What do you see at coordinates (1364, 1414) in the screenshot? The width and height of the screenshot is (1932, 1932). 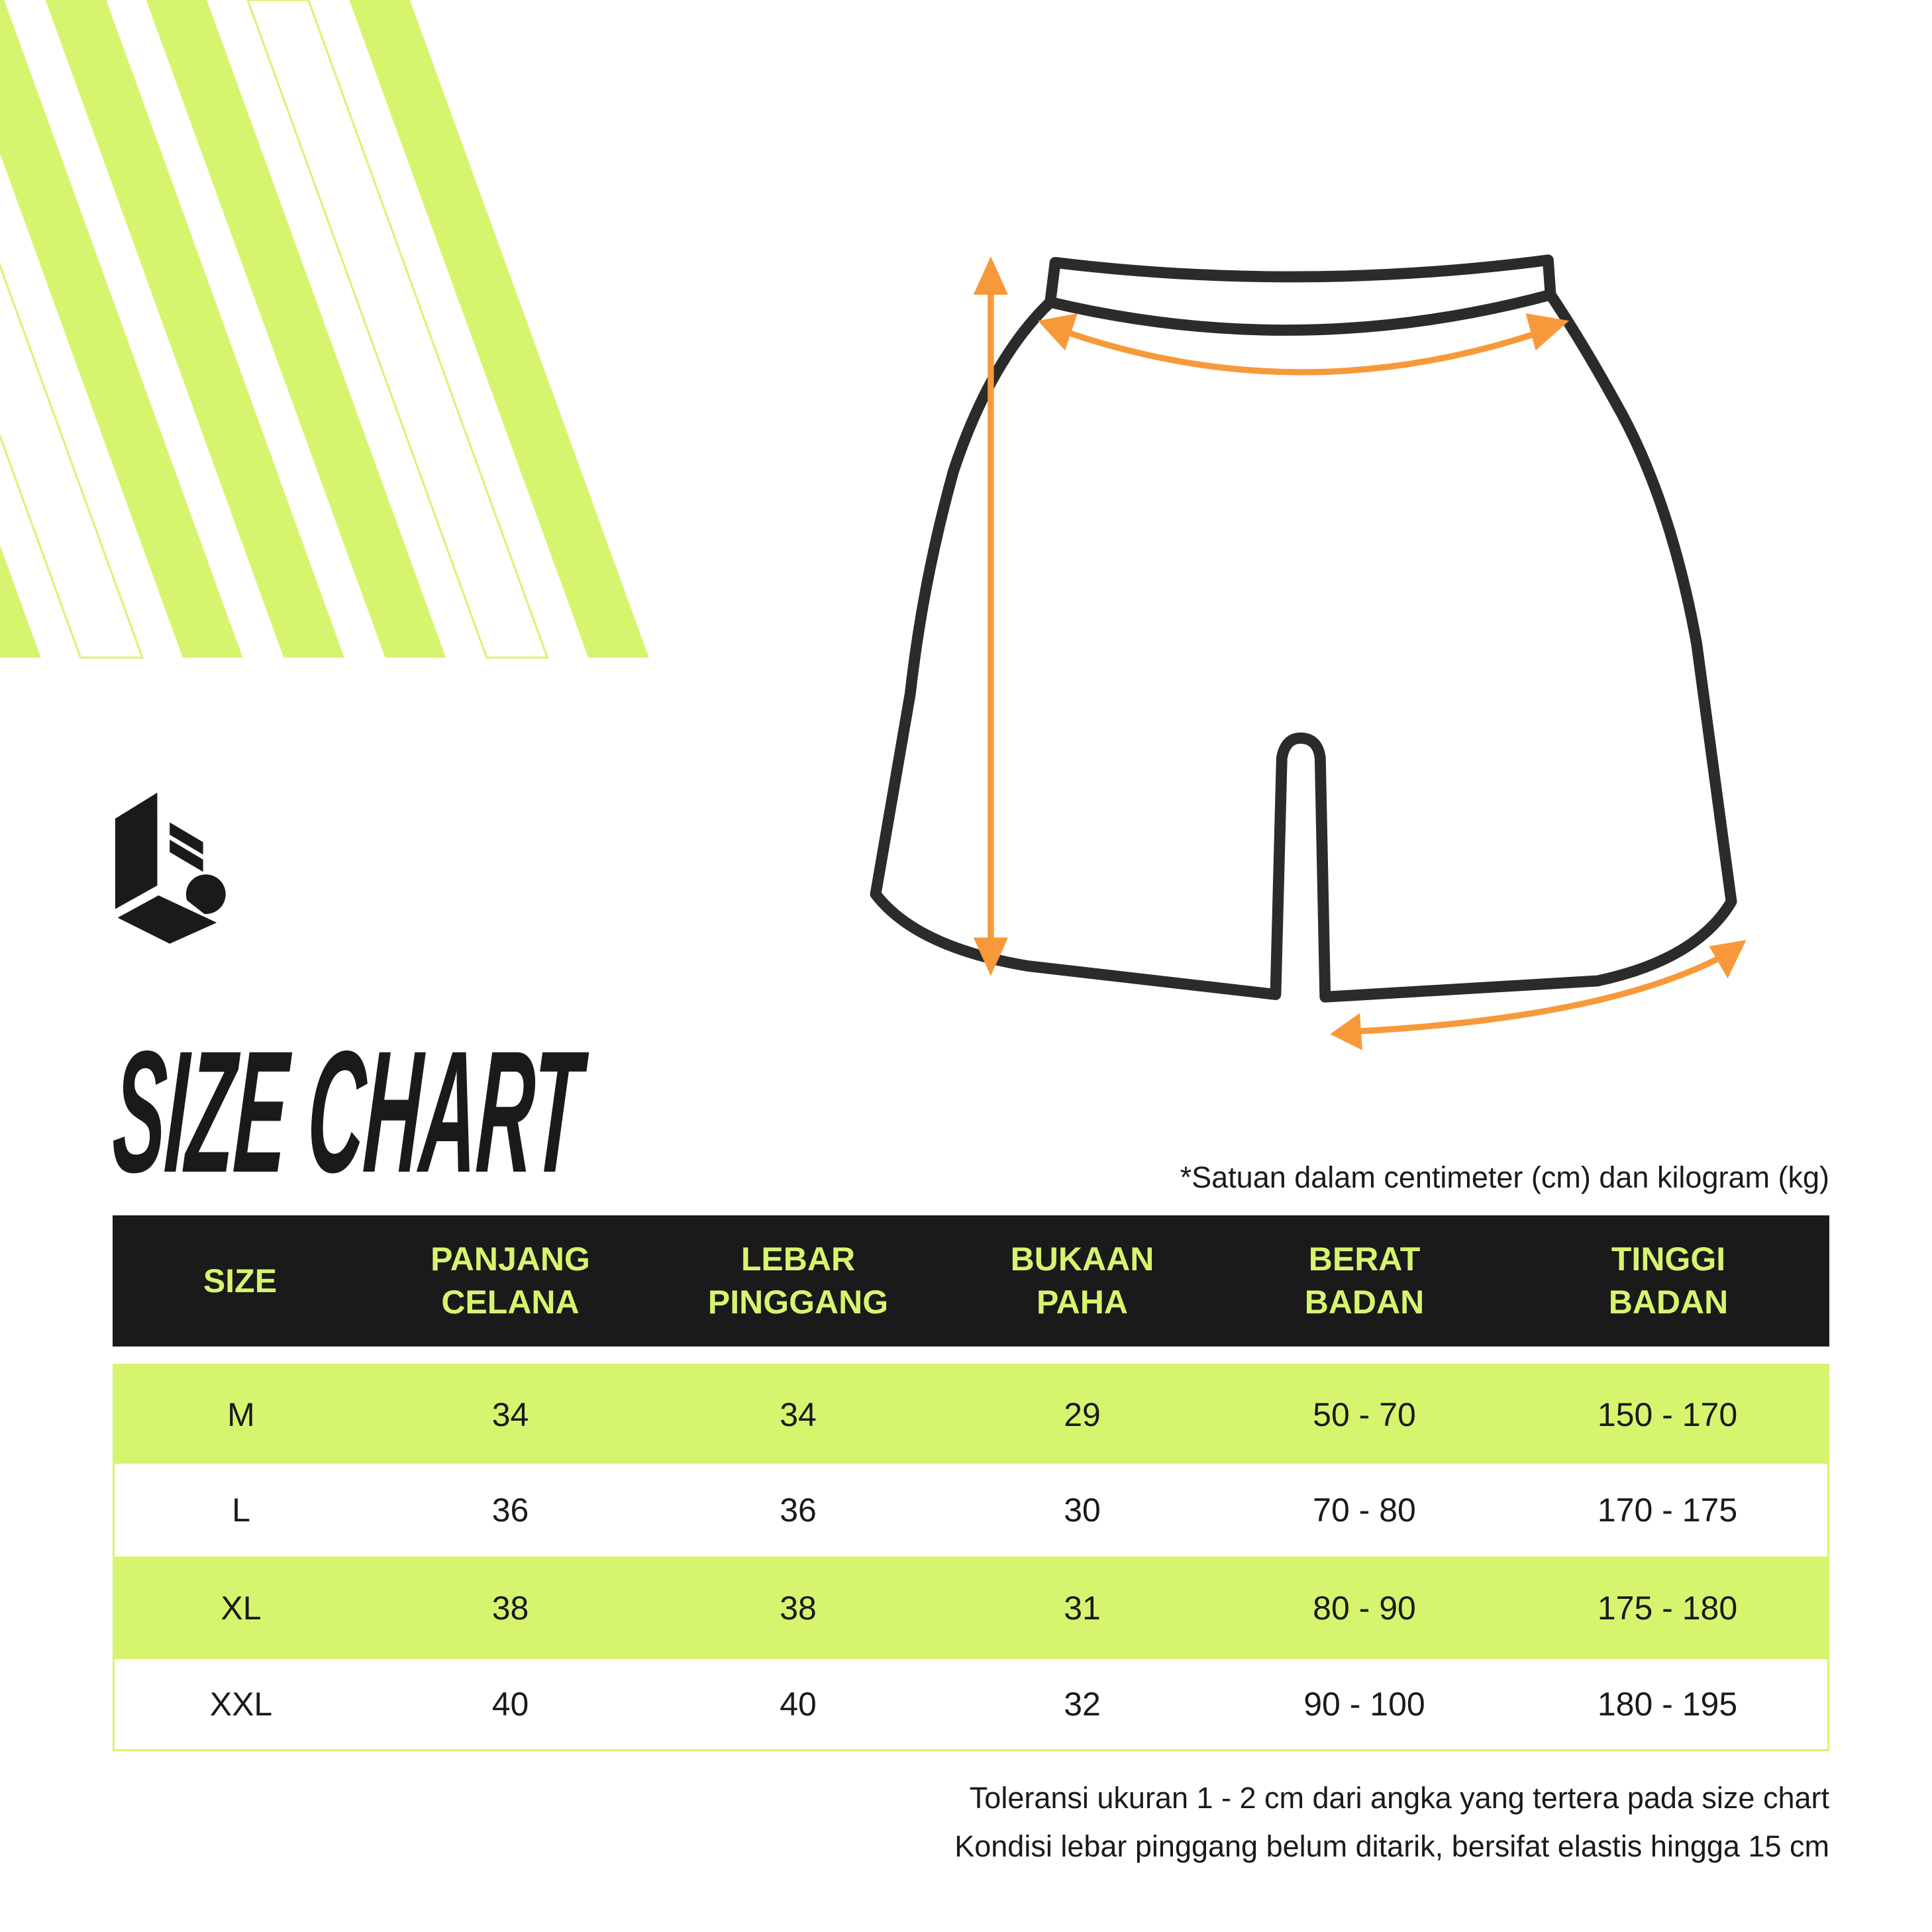 I see `cell: 50 - 70` at bounding box center [1364, 1414].